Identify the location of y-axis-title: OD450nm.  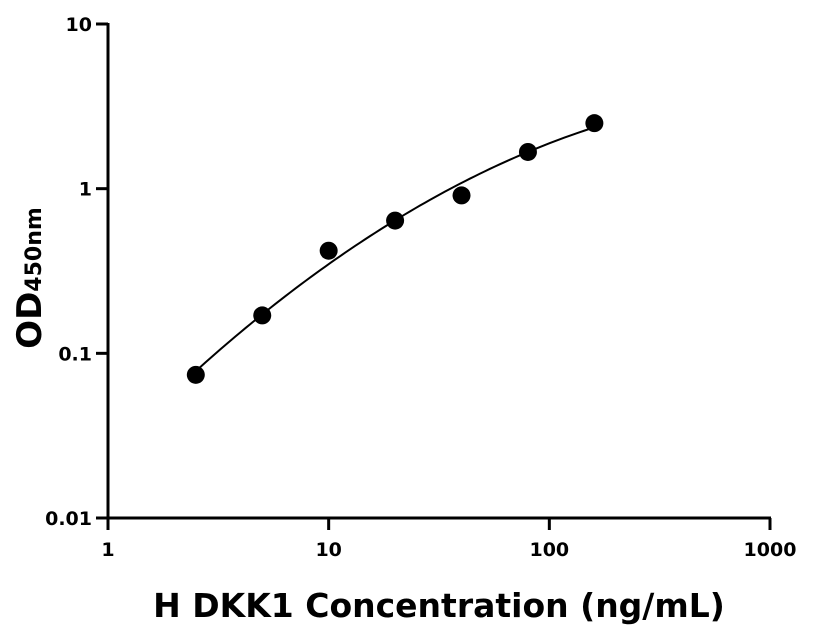
(30, 278).